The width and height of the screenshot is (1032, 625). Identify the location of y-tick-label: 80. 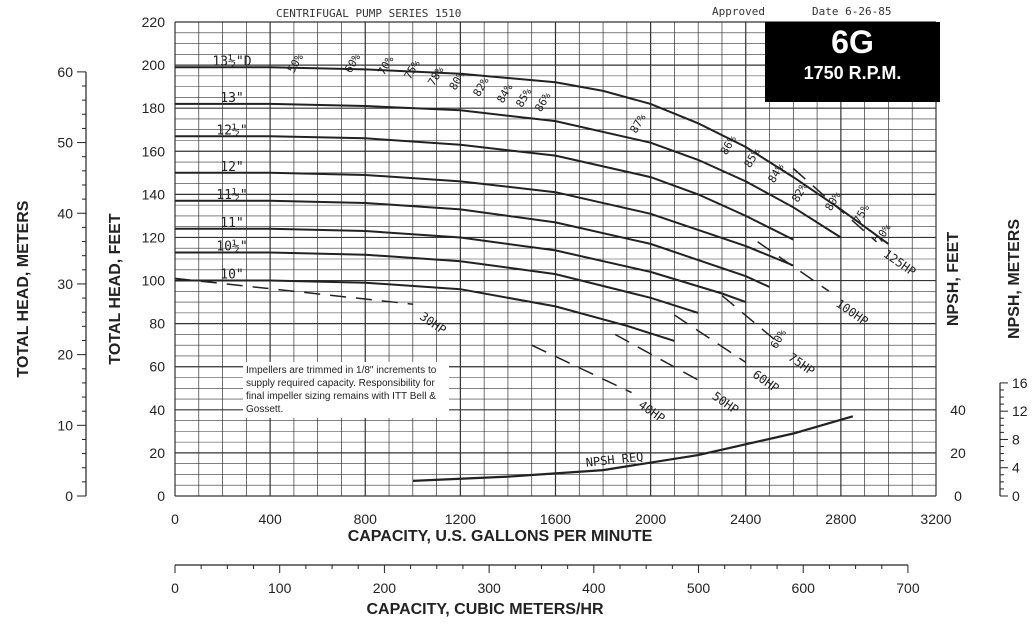
(157, 324).